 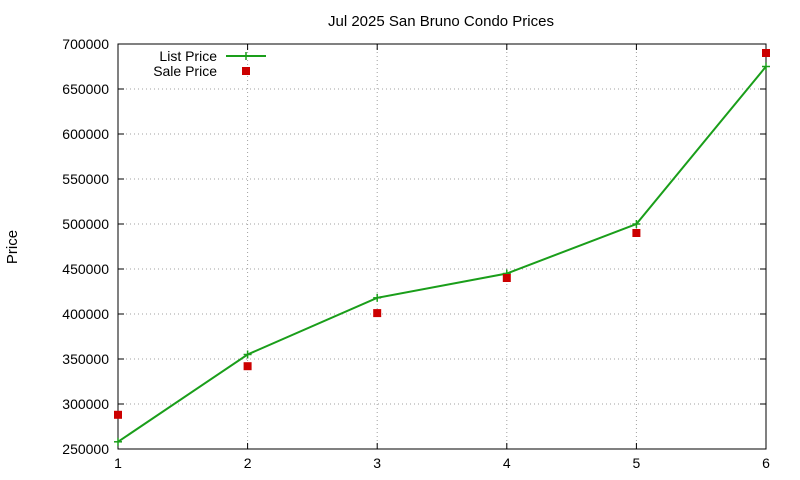 What do you see at coordinates (85, 134) in the screenshot?
I see `y-tick-label: 600000` at bounding box center [85, 134].